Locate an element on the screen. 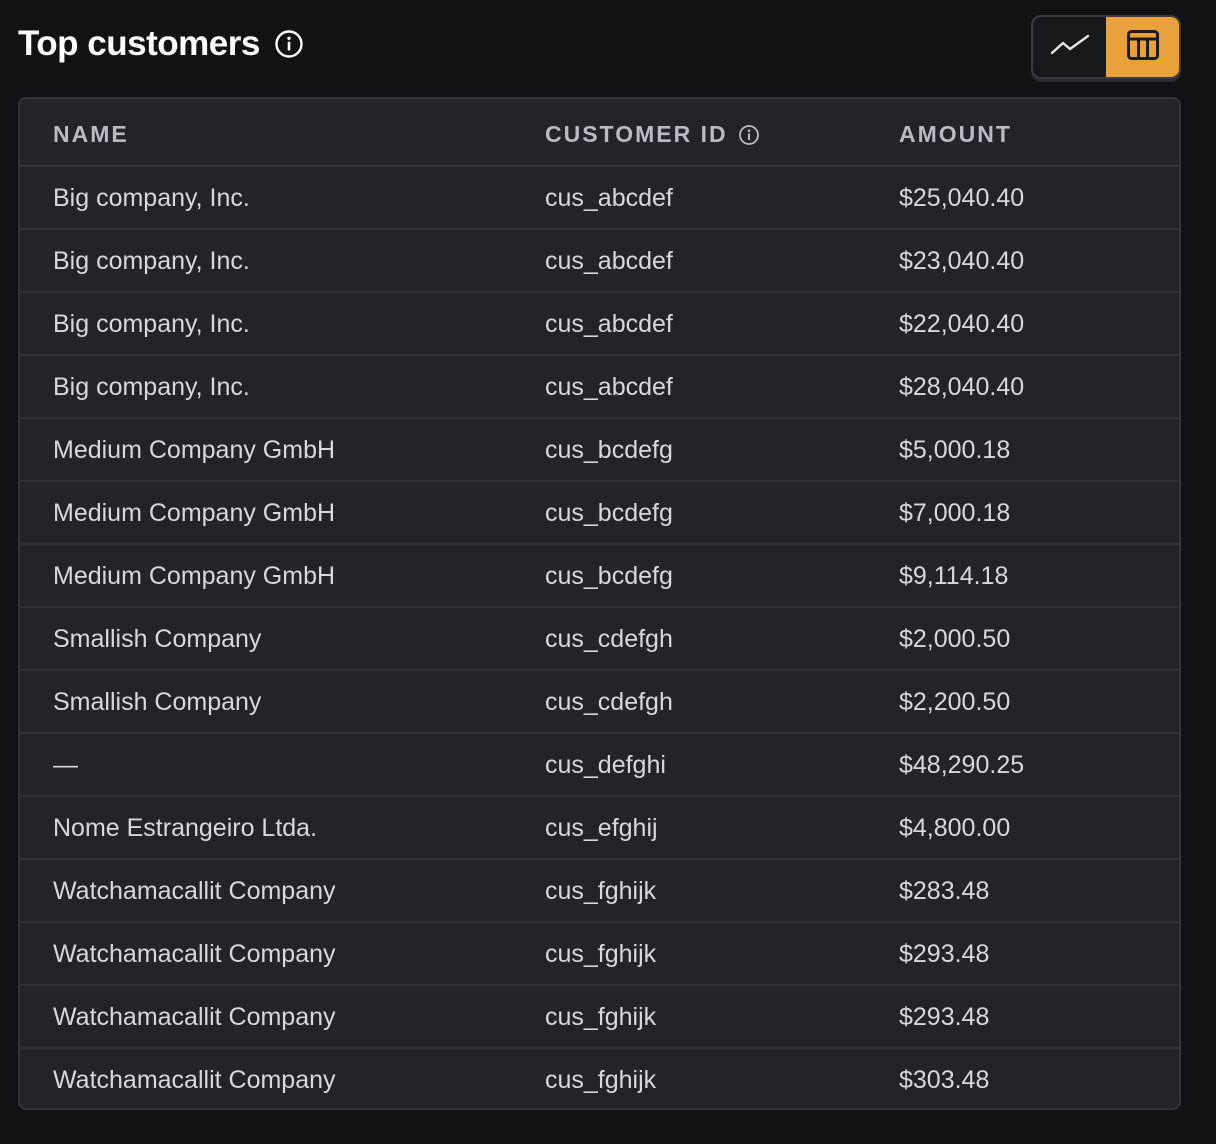 This screenshot has width=1216, height=1144. cell-customer-id: cus_efghij is located at coordinates (601, 828).